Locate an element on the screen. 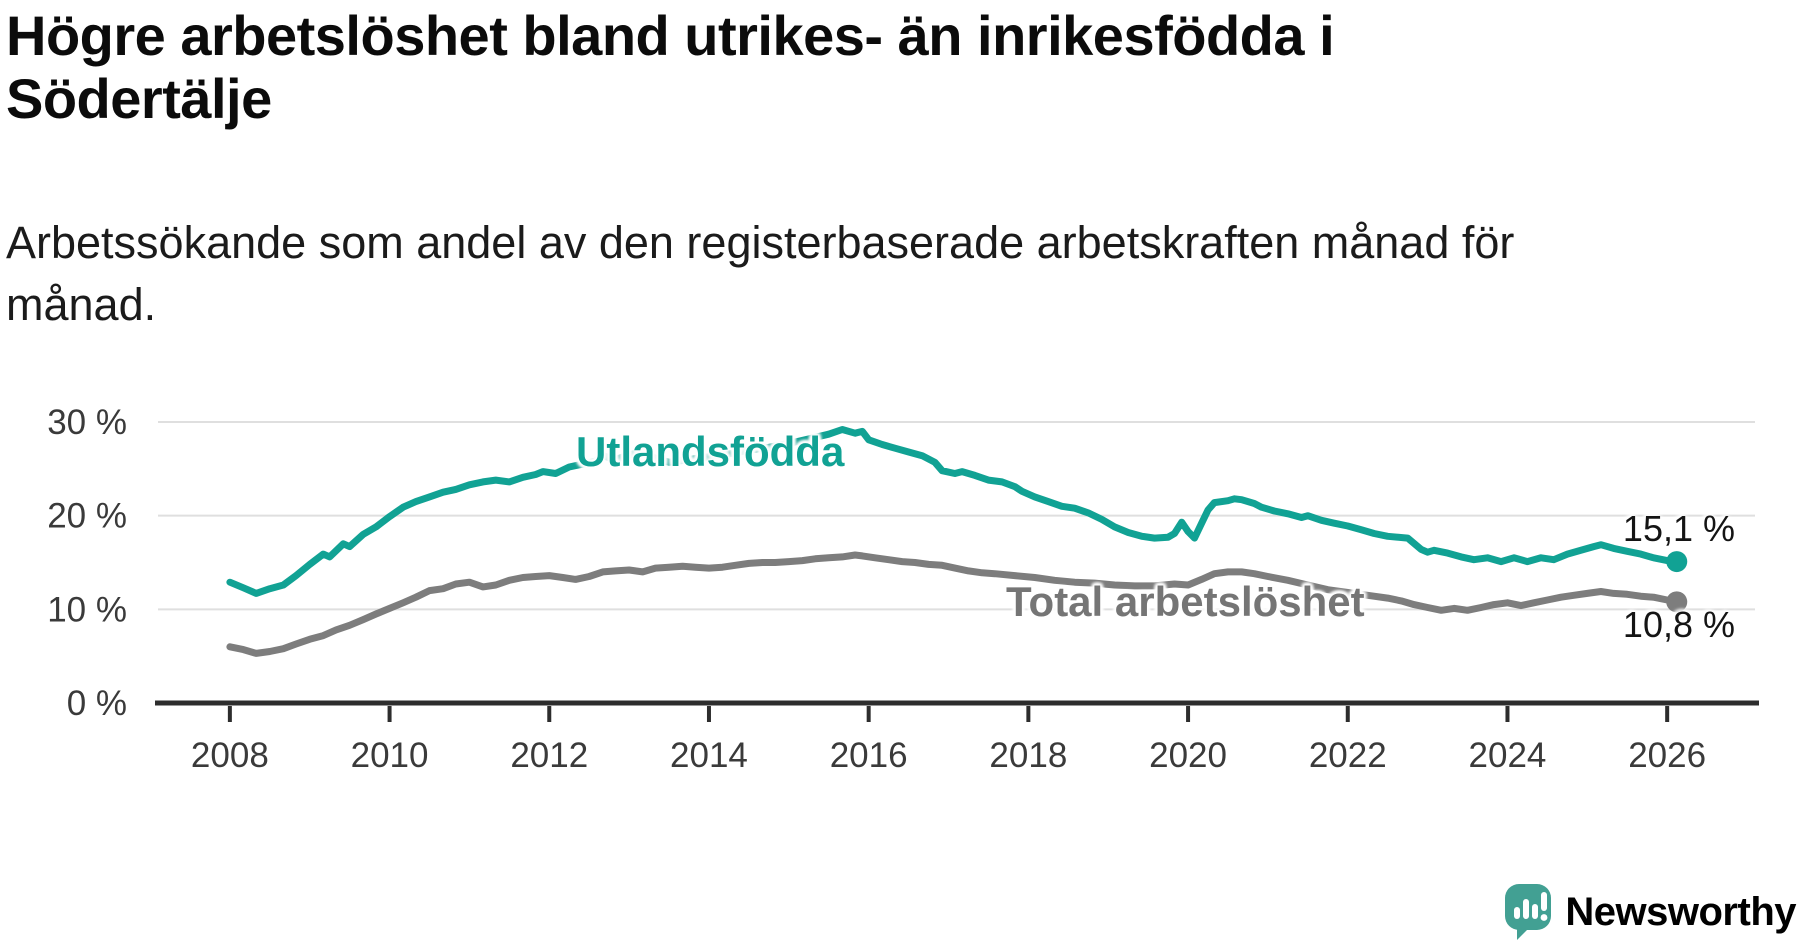 The width and height of the screenshot is (1800, 948). x-axis-label-2024: 2024 is located at coordinates (1508, 755).